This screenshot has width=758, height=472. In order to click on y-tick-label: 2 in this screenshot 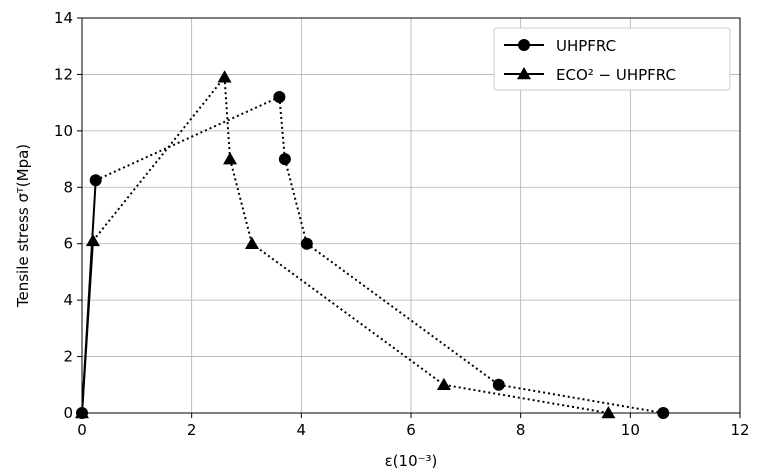, I will do `click(68, 357)`.